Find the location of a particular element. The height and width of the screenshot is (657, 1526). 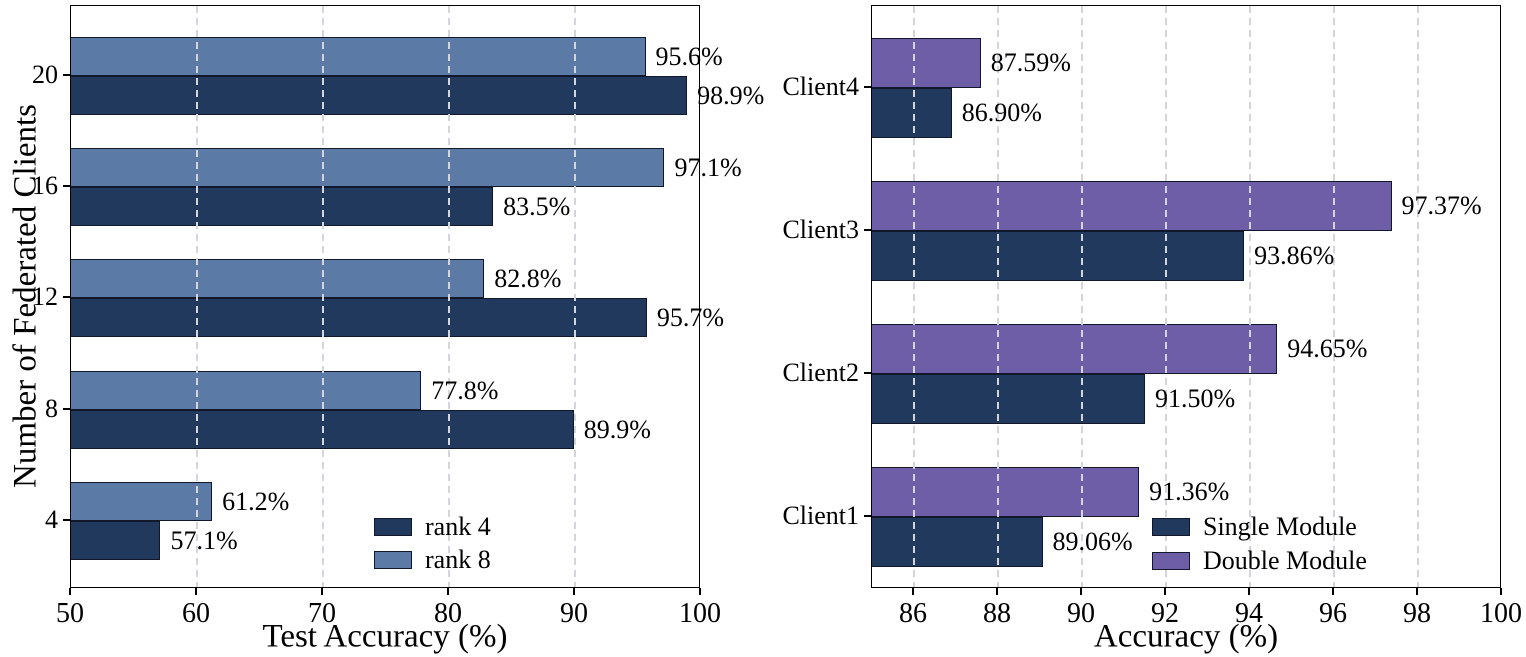

y-tick-label-16: 16 is located at coordinates (45, 186).